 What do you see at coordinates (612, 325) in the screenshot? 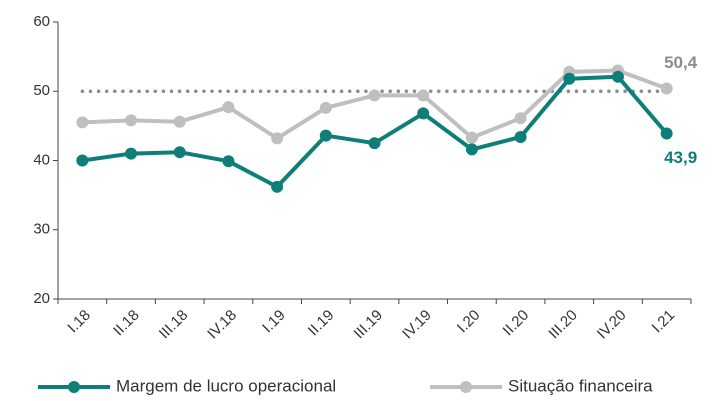
I see `x-tick-label: IV.20` at bounding box center [612, 325].